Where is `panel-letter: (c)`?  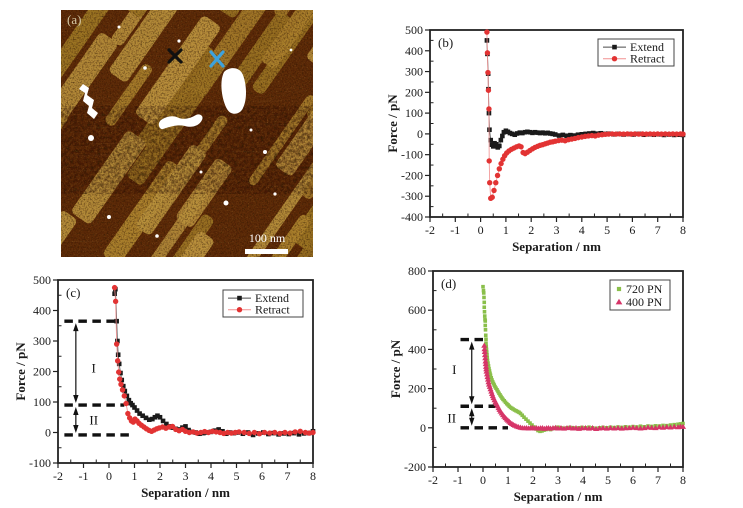 panel-letter: (c) is located at coordinates (73, 292).